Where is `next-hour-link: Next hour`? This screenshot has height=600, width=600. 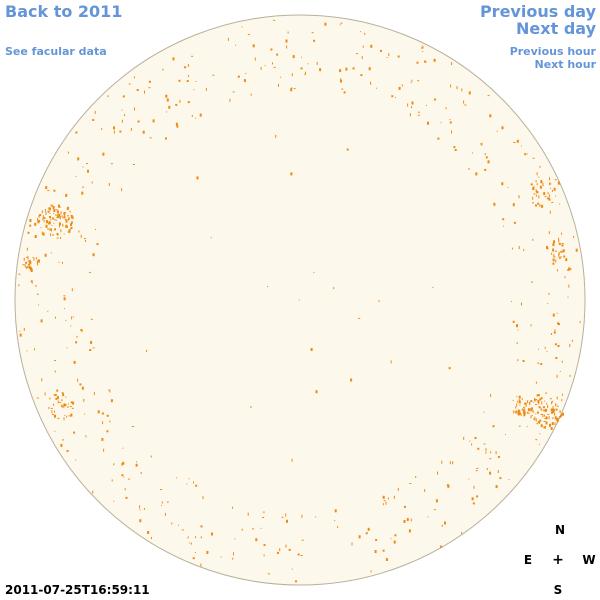 next-hour-link: Next hour is located at coordinates (565, 64).